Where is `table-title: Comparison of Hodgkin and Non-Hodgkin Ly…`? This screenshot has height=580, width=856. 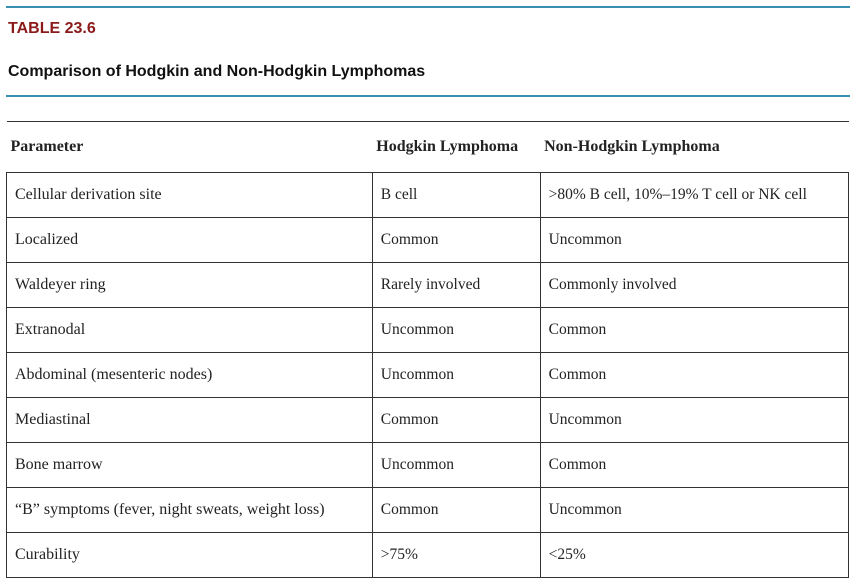 table-title: Comparison of Hodgkin and Non-Hodgkin Ly… is located at coordinates (217, 71).